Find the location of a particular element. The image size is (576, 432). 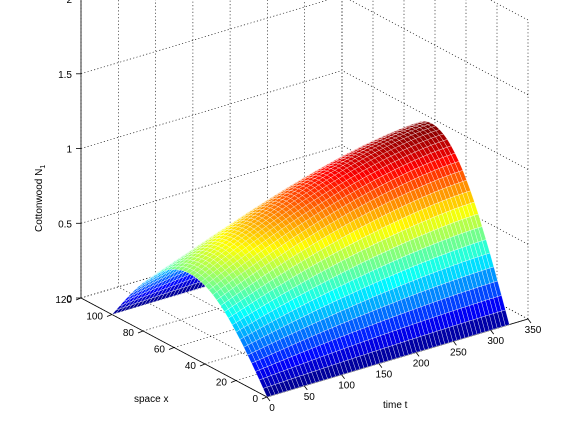

tick-label-t: 200 is located at coordinates (421, 363).